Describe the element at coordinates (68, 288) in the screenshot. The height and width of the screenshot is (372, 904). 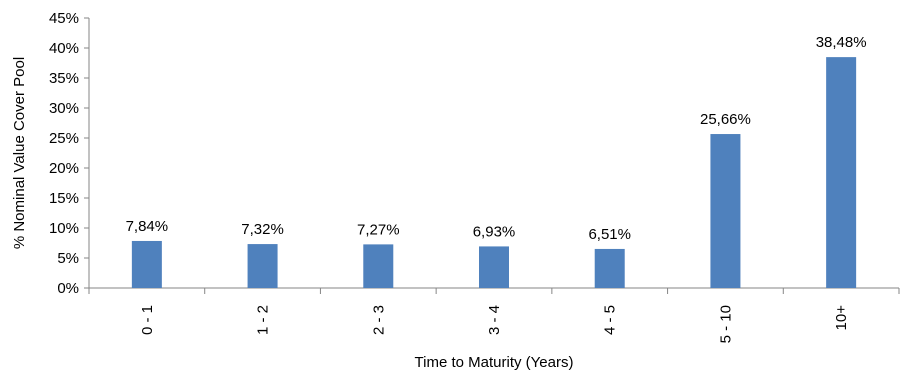
I see `y-tick-label: 0%` at that location.